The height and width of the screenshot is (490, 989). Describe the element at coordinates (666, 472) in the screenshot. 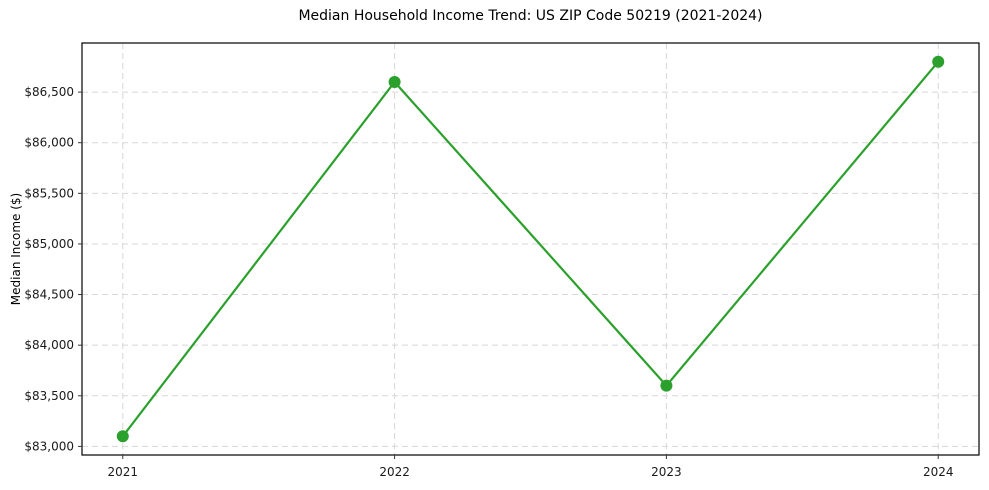

I see `x-tick-label: 2023` at that location.